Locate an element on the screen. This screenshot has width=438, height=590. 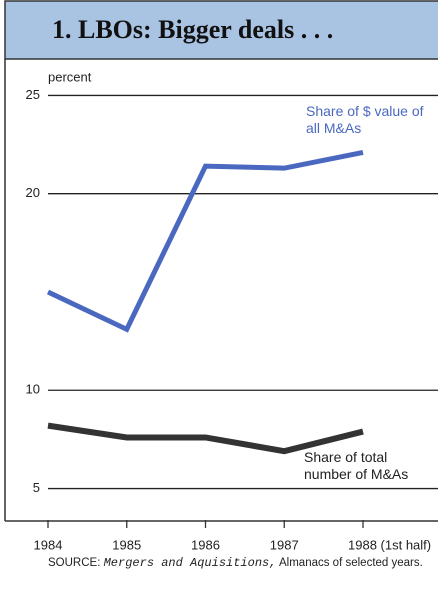
chart-title: 1. LBOs: Bigger deals . . . is located at coordinates (192, 29).